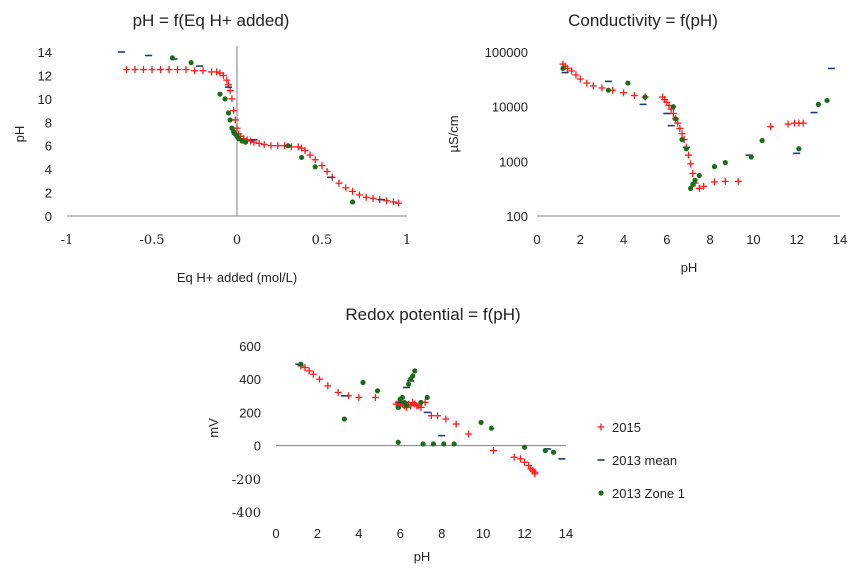 The height and width of the screenshot is (568, 855). I want to click on y-tick-label: 4, so click(48, 169).